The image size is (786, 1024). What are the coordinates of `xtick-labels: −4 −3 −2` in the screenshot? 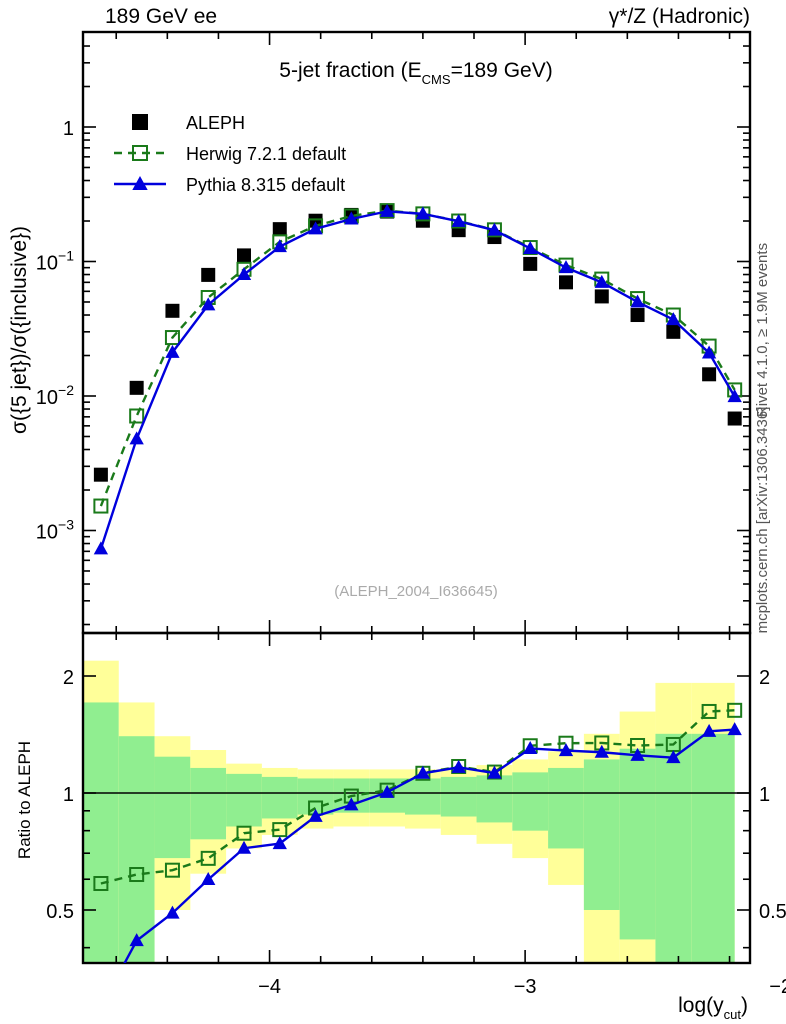 It's located at (522, 987).